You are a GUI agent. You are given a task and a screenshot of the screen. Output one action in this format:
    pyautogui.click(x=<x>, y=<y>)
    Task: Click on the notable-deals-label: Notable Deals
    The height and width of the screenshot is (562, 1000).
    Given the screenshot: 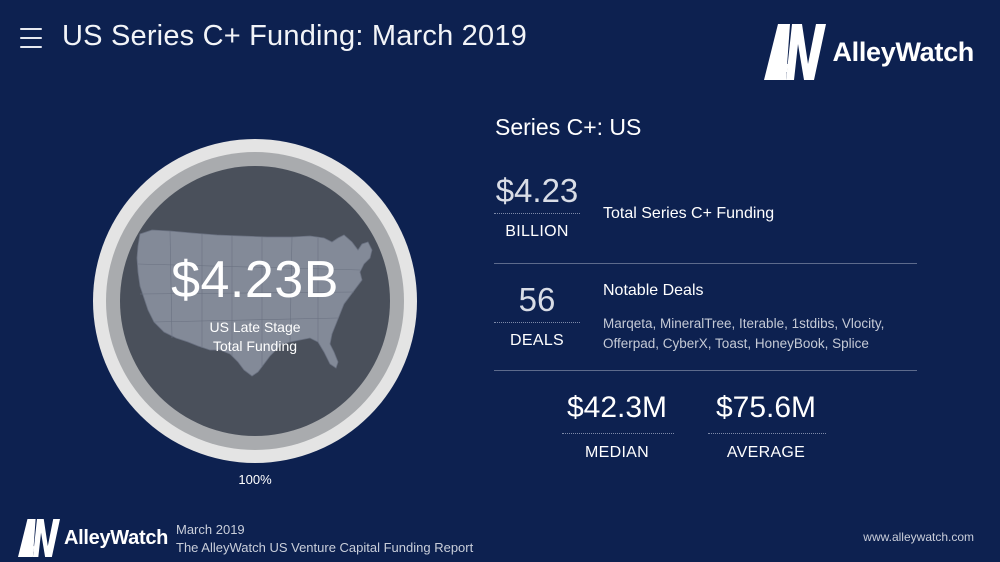 What is the action you would take?
    pyautogui.click(x=653, y=290)
    